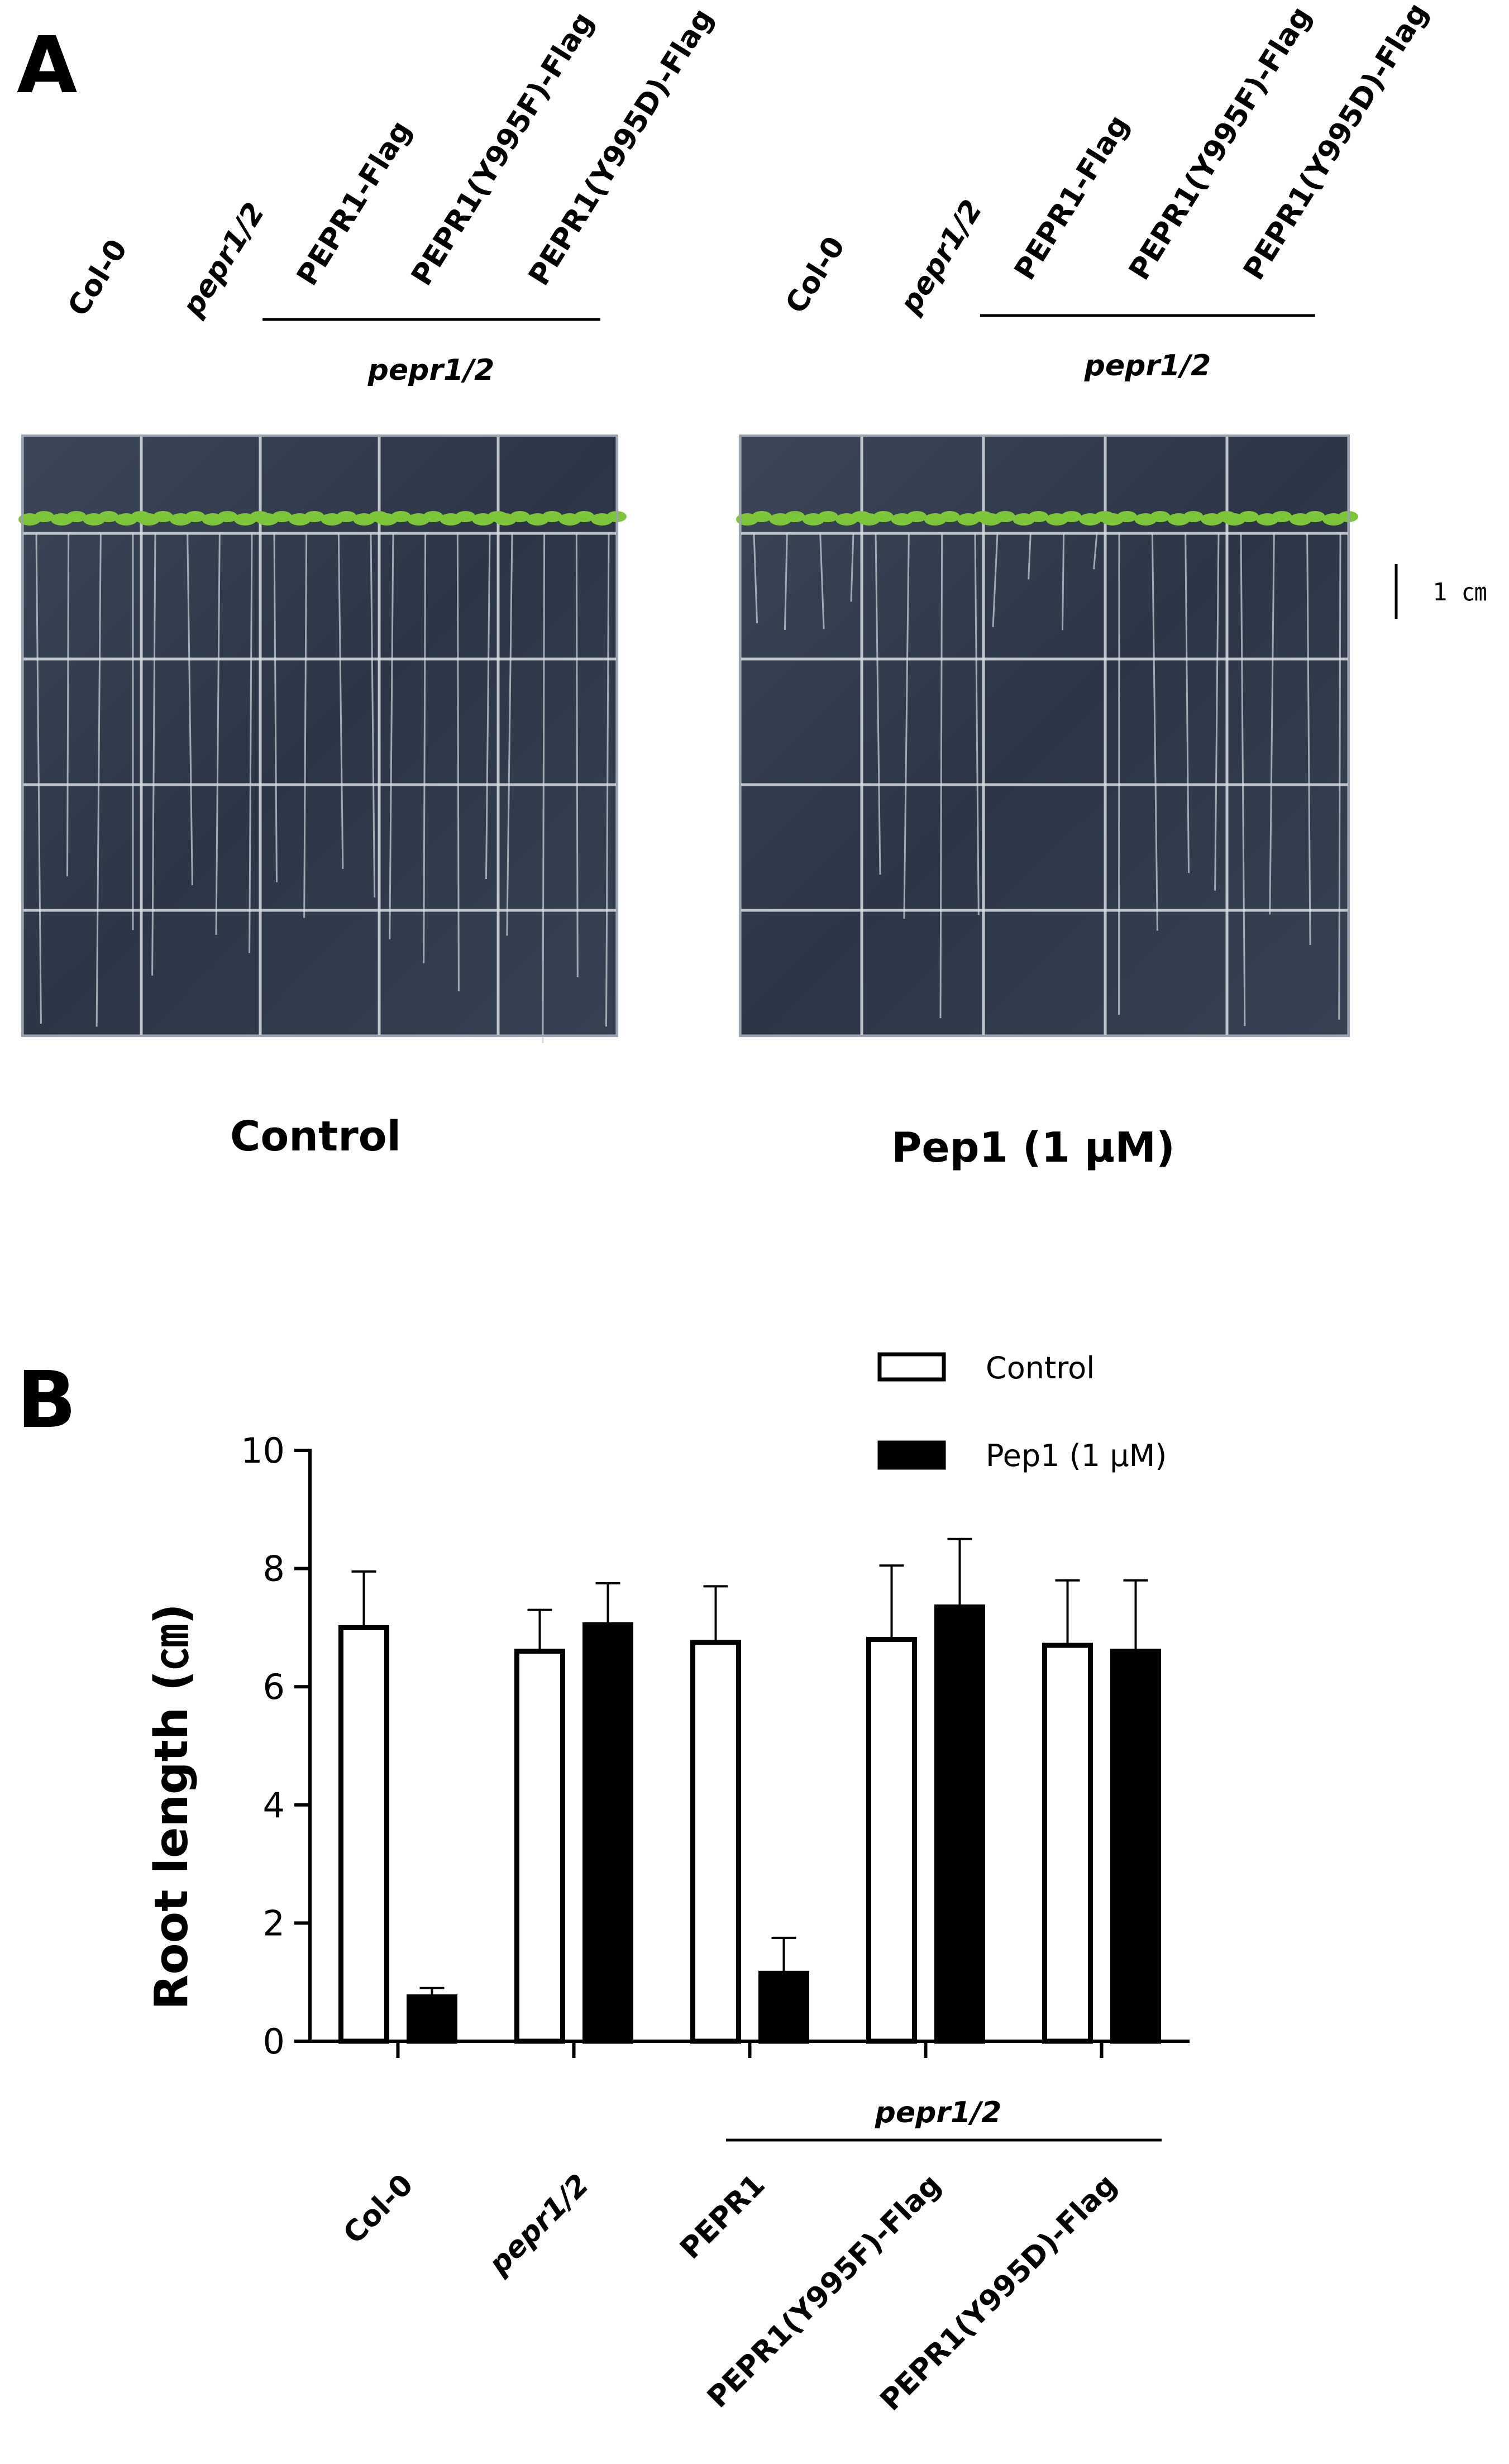  I want to click on x-category-label-0: Col-0, so click(379, 2209).